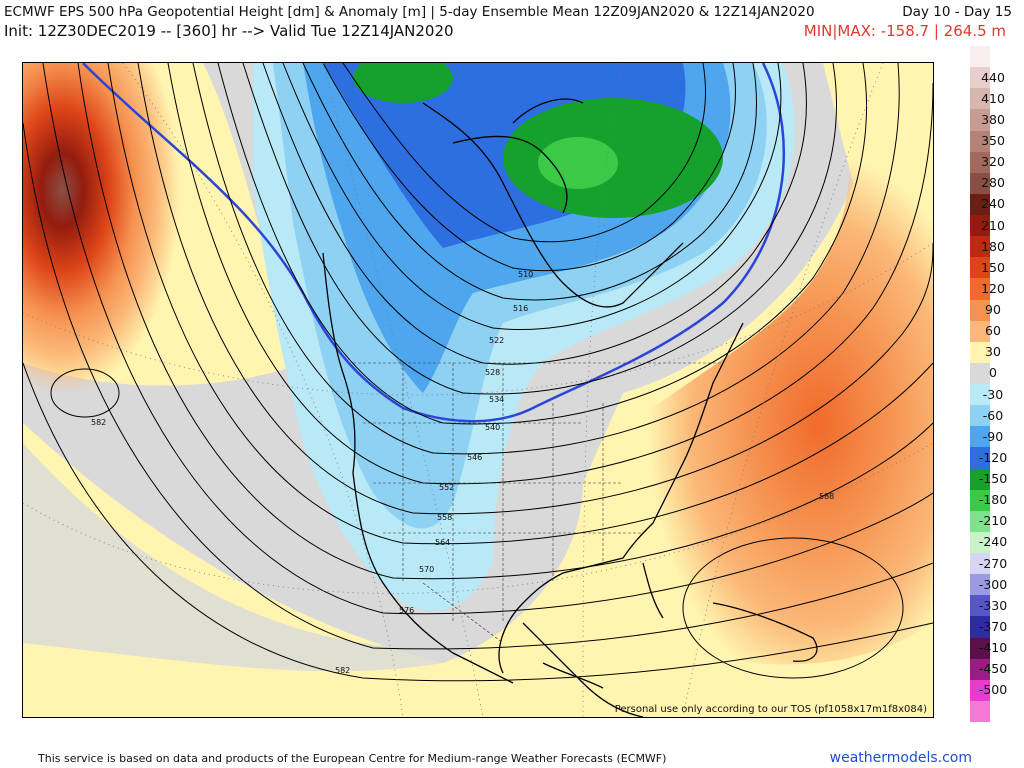  What do you see at coordinates (993, 373) in the screenshot?
I see `colorbar-label: 0` at bounding box center [993, 373].